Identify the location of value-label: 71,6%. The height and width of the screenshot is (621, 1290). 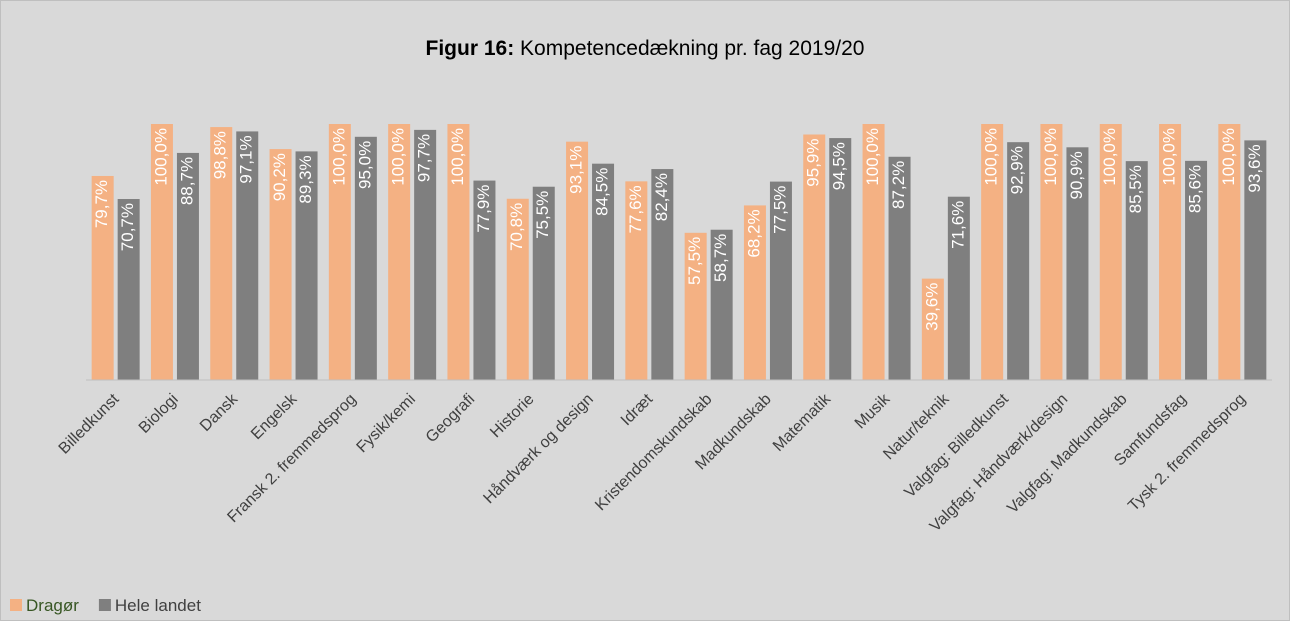
(957, 225).